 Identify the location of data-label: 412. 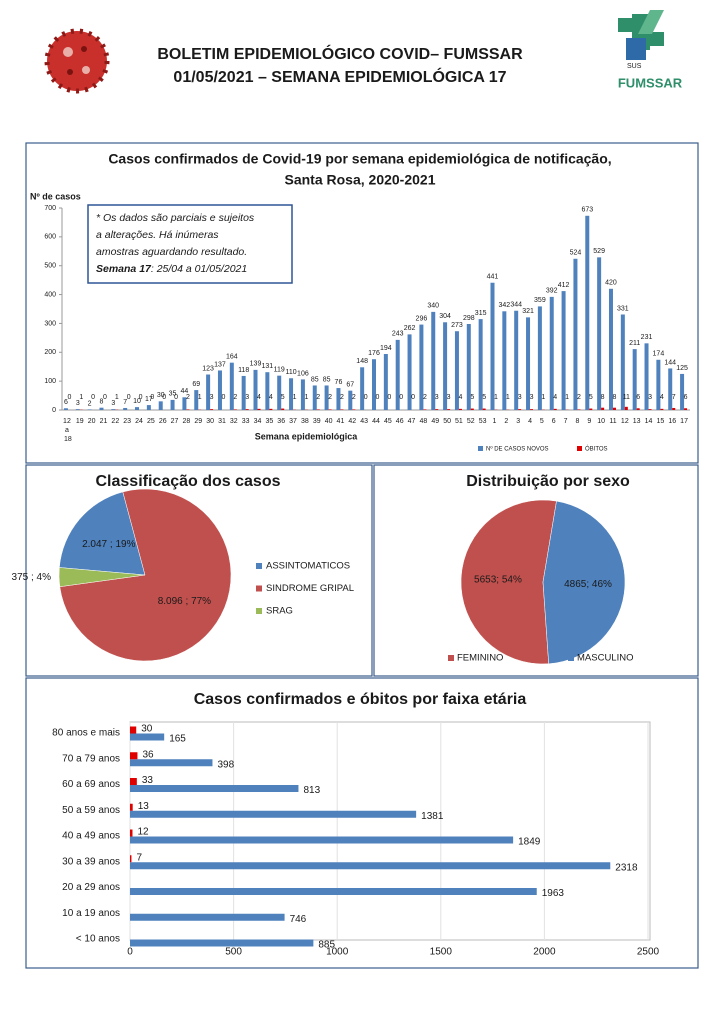
(564, 285).